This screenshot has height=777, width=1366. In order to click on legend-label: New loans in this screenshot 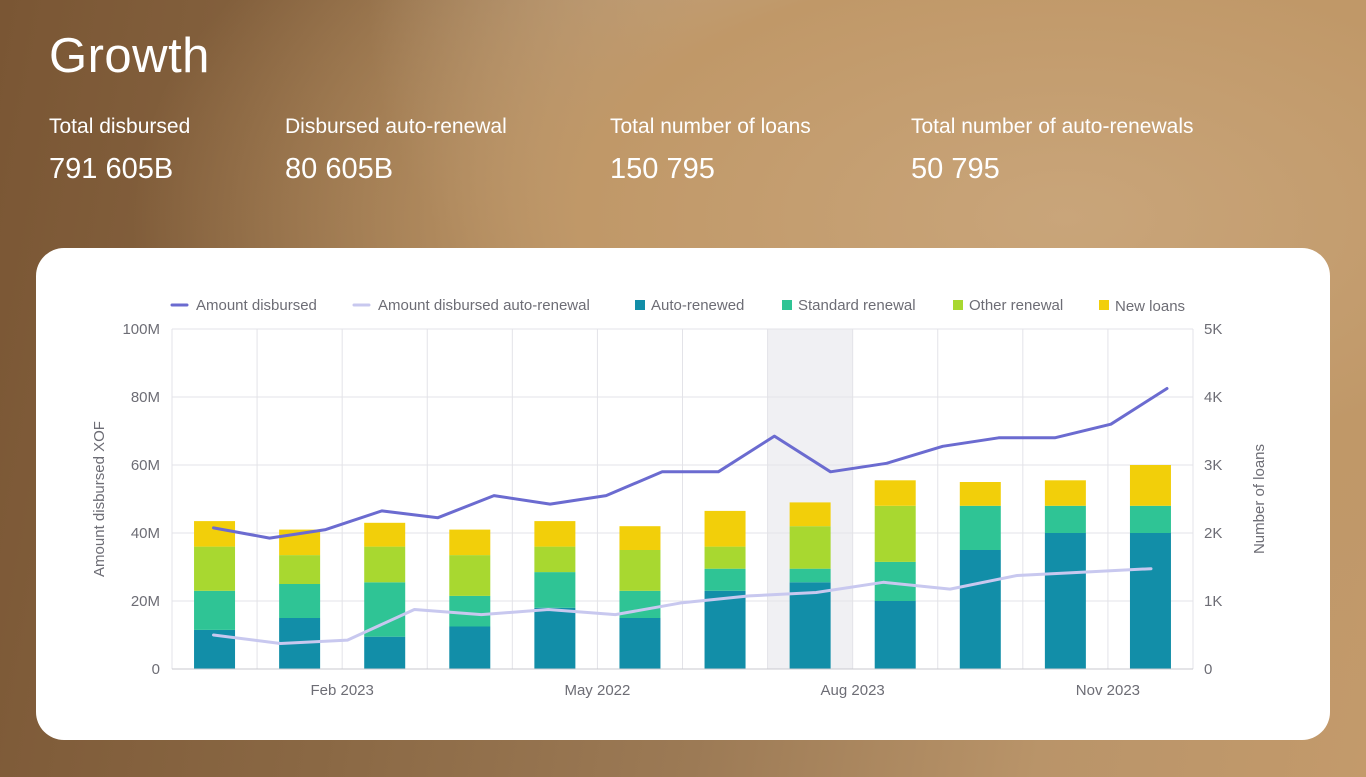, I will do `click(1150, 306)`.